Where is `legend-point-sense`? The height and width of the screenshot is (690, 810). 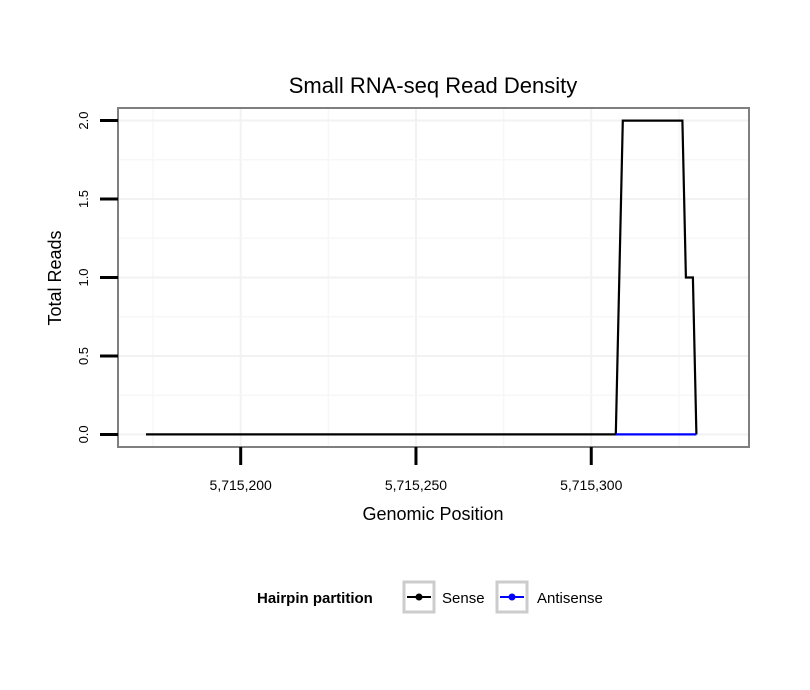 legend-point-sense is located at coordinates (419, 597).